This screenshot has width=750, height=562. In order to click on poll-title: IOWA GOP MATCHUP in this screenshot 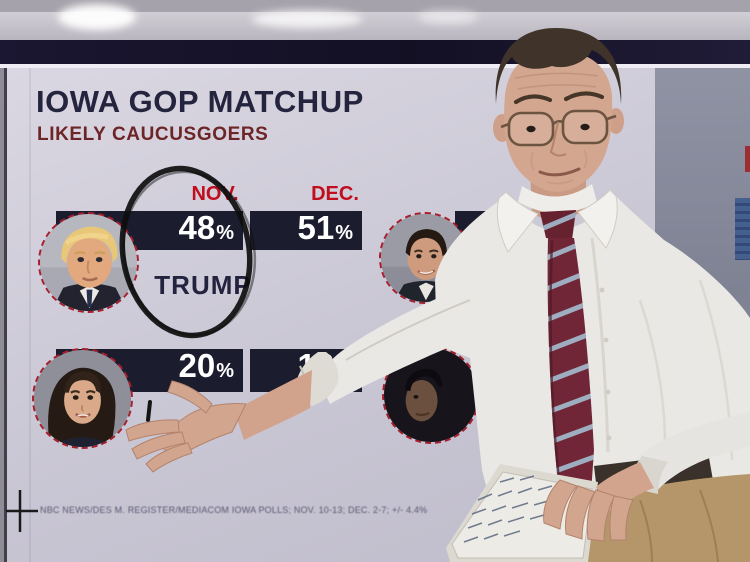, I will do `click(200, 101)`.